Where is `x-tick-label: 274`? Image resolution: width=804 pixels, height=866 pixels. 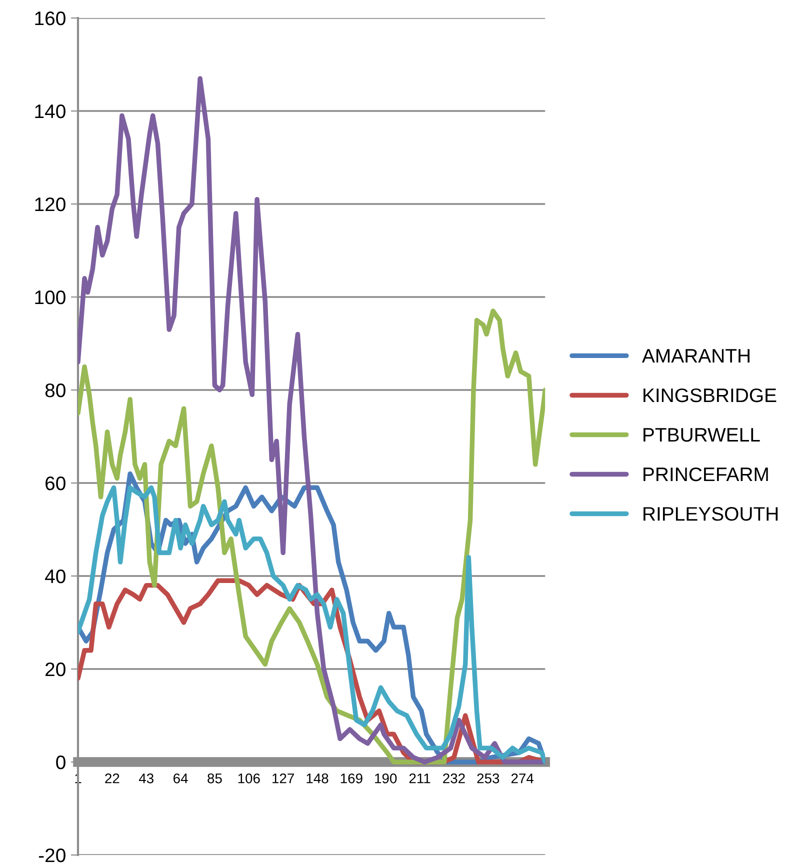
x-tick-label: 274 is located at coordinates (522, 778).